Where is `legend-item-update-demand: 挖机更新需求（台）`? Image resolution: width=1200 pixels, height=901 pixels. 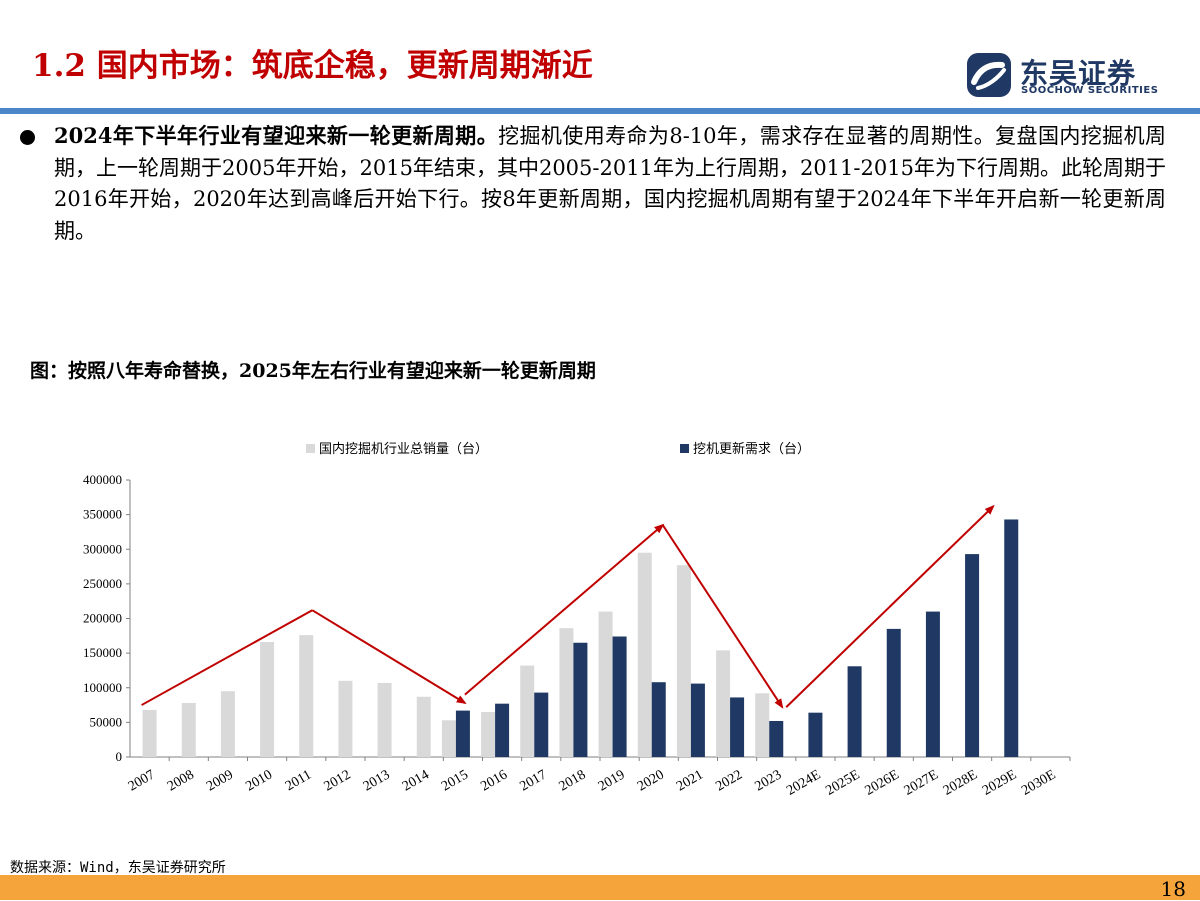 legend-item-update-demand: 挖机更新需求（台） is located at coordinates (745, 447).